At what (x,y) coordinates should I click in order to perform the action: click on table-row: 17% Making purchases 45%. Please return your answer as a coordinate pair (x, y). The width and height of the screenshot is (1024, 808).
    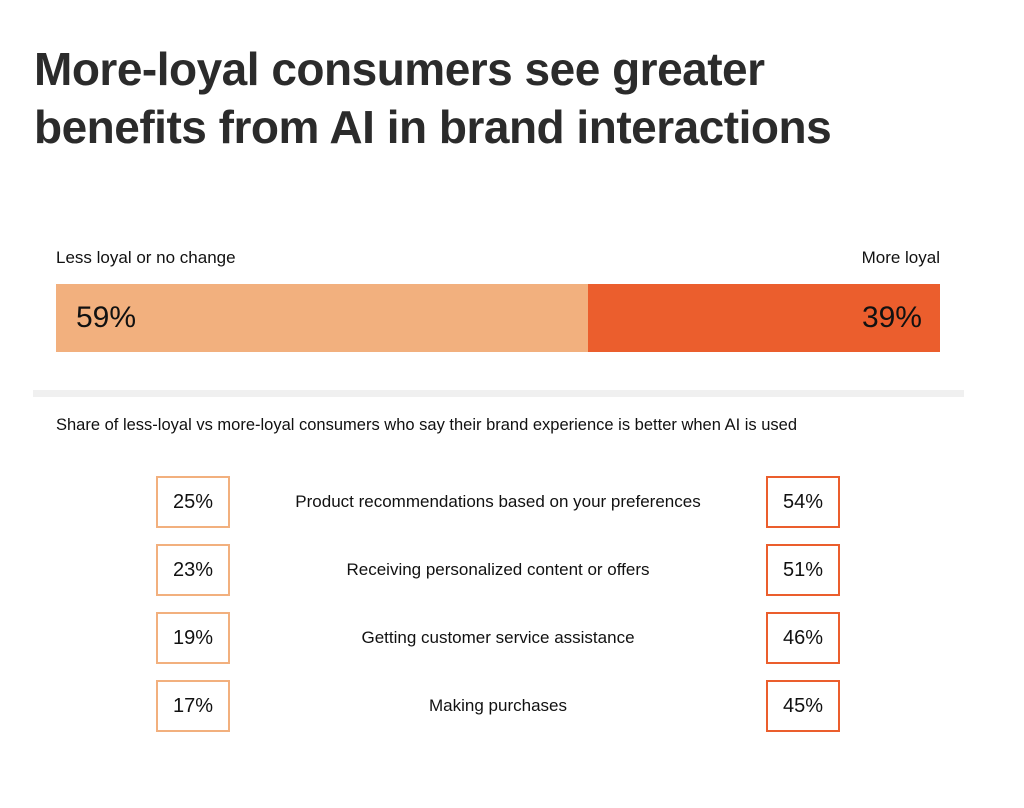
    Looking at the image, I should click on (512, 706).